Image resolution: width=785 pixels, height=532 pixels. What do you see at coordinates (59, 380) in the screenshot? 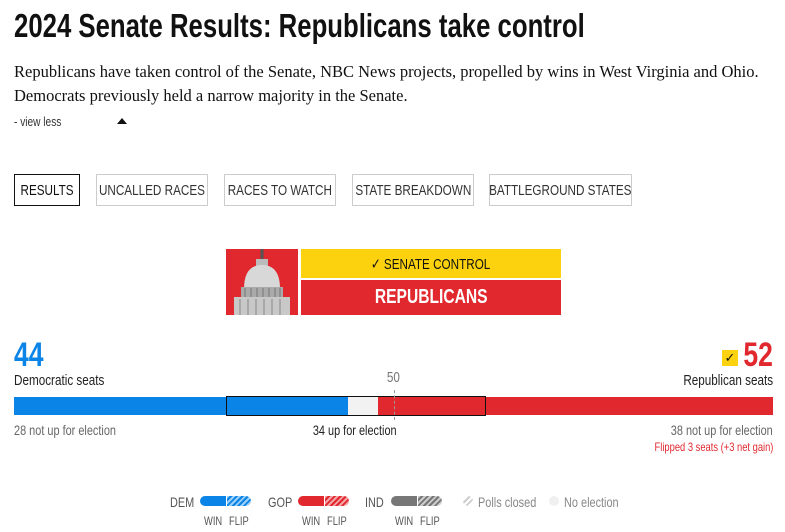
I see `dem-seats-label: Democratic seats` at bounding box center [59, 380].